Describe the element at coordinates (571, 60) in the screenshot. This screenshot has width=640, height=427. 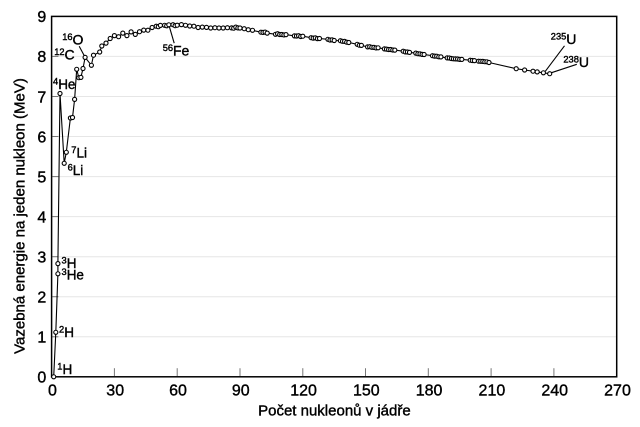
I see `svg-text: 238` at that location.